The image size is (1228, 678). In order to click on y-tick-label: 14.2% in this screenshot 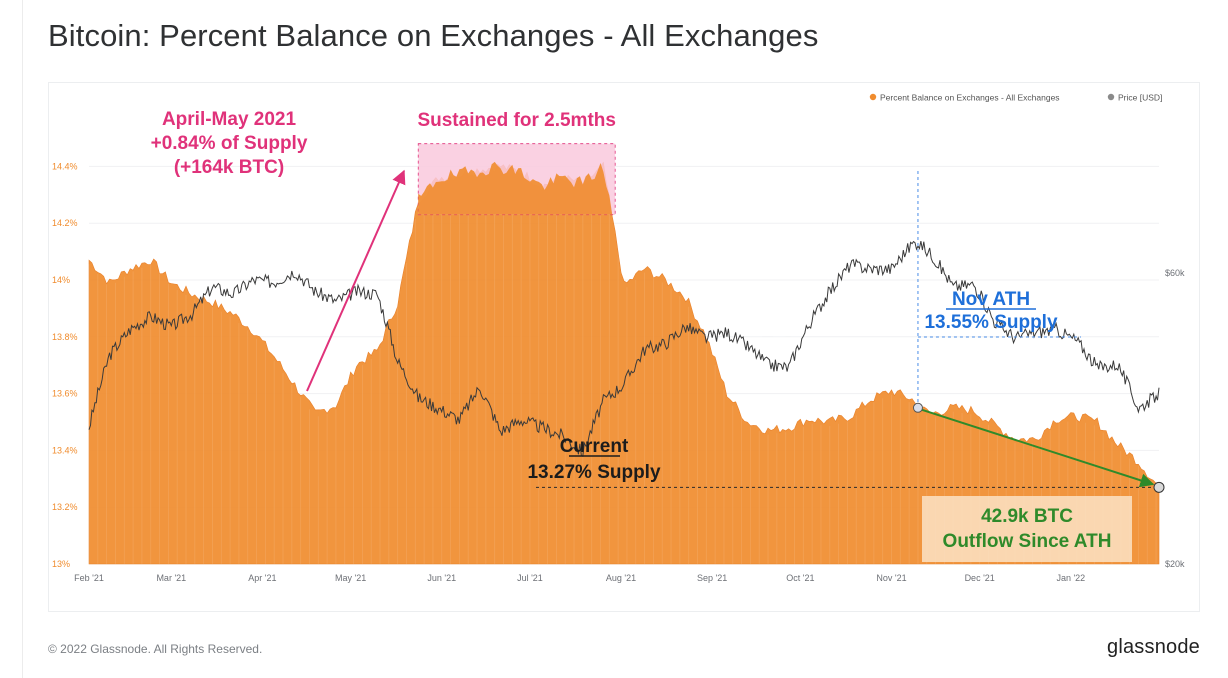, I will do `click(65, 223)`.